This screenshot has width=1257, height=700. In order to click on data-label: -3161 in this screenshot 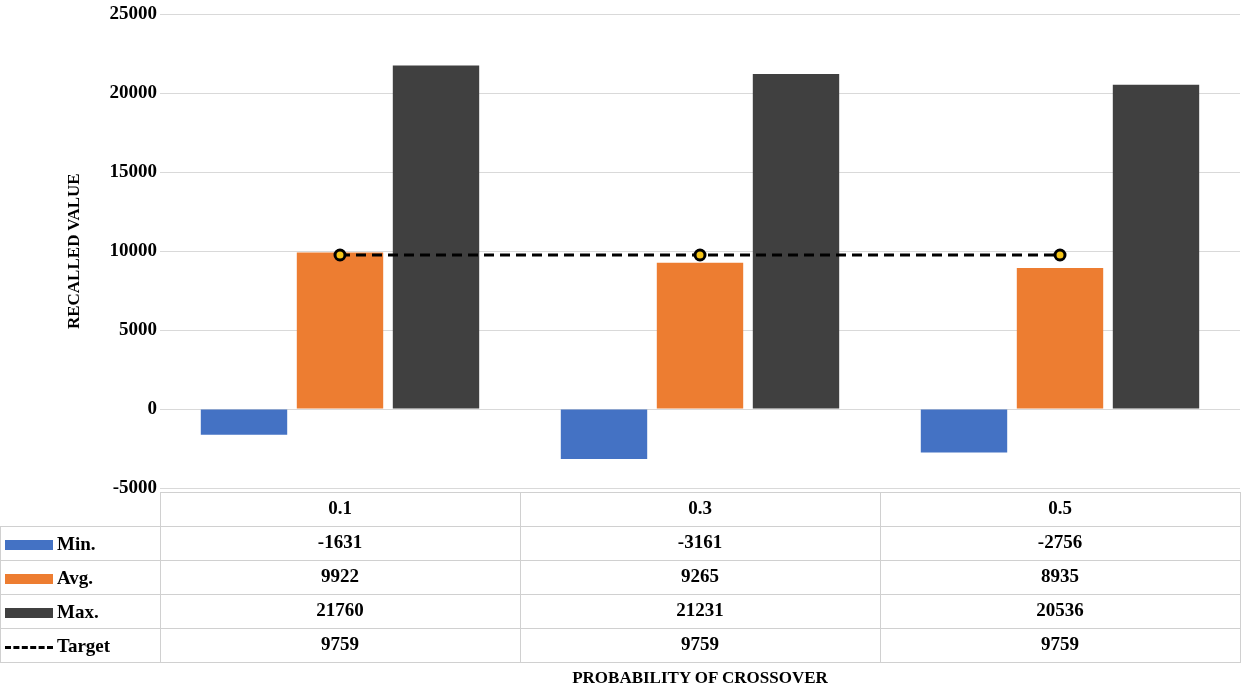, I will do `click(700, 541)`.